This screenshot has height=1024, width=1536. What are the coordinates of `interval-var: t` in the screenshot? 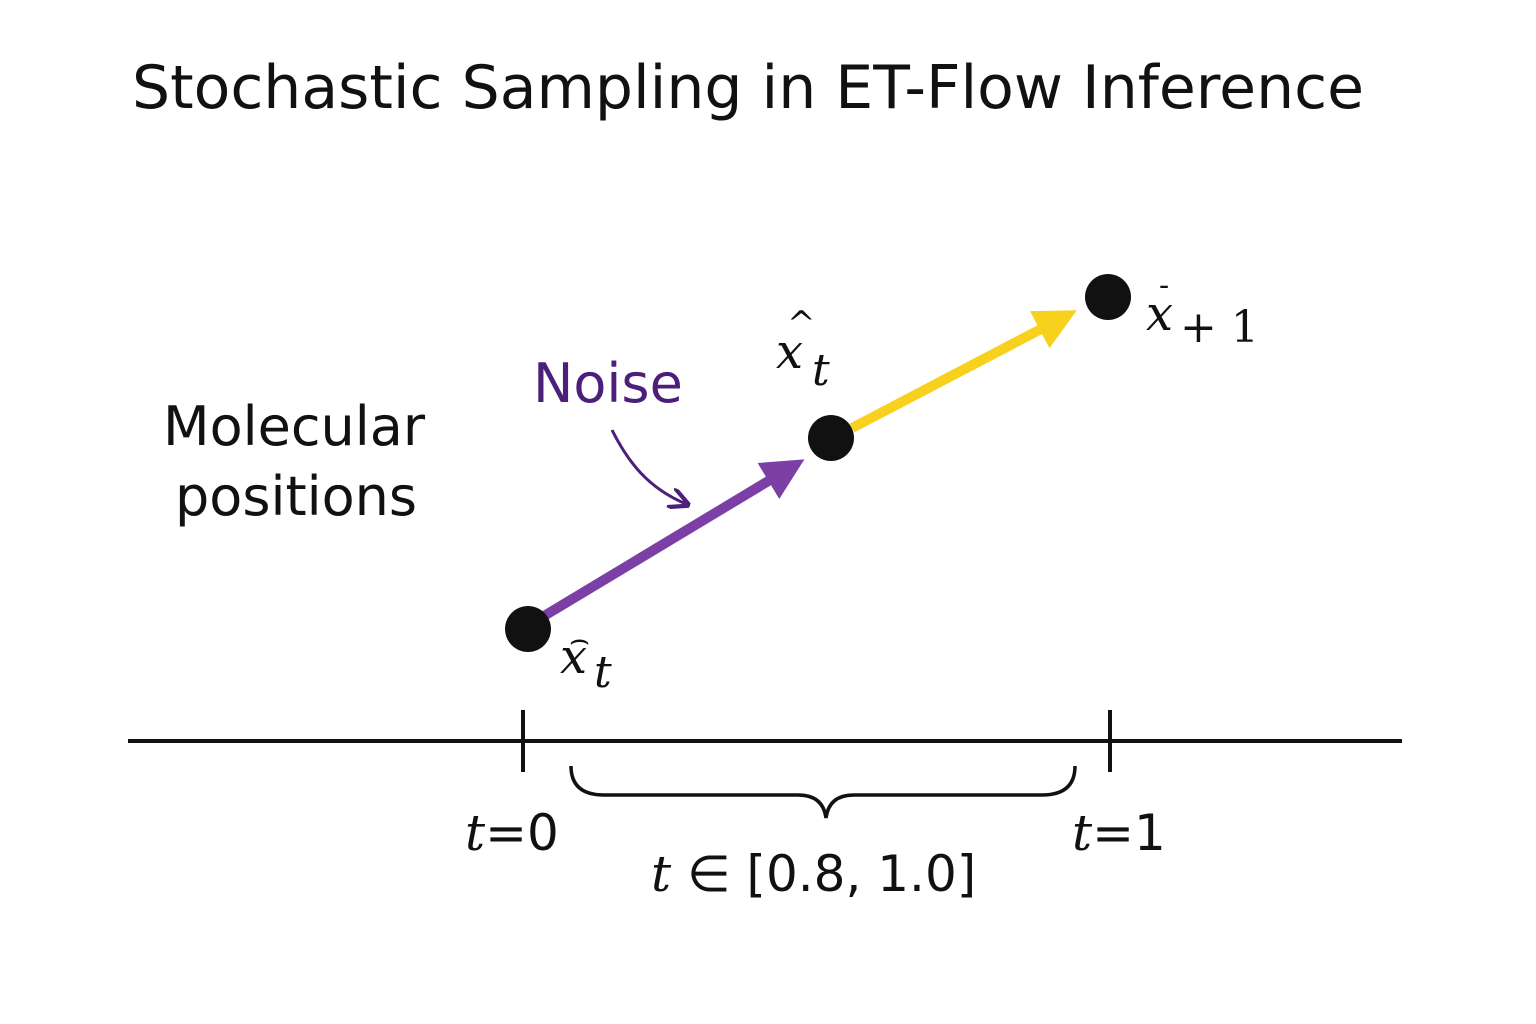 It's located at (661, 874).